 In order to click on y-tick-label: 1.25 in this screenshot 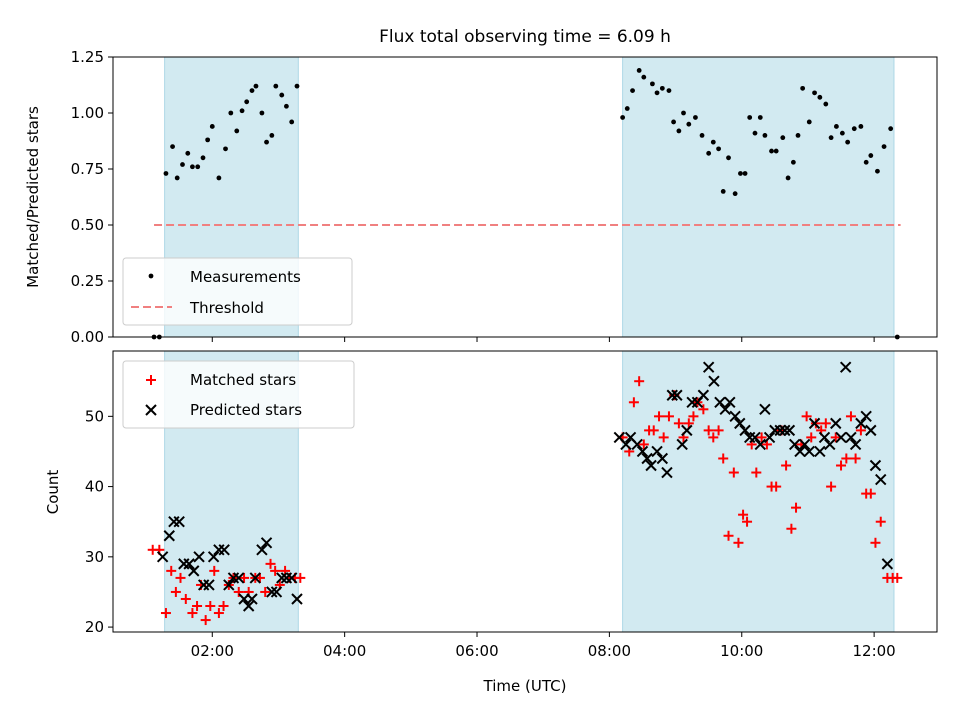, I will do `click(87, 57)`.